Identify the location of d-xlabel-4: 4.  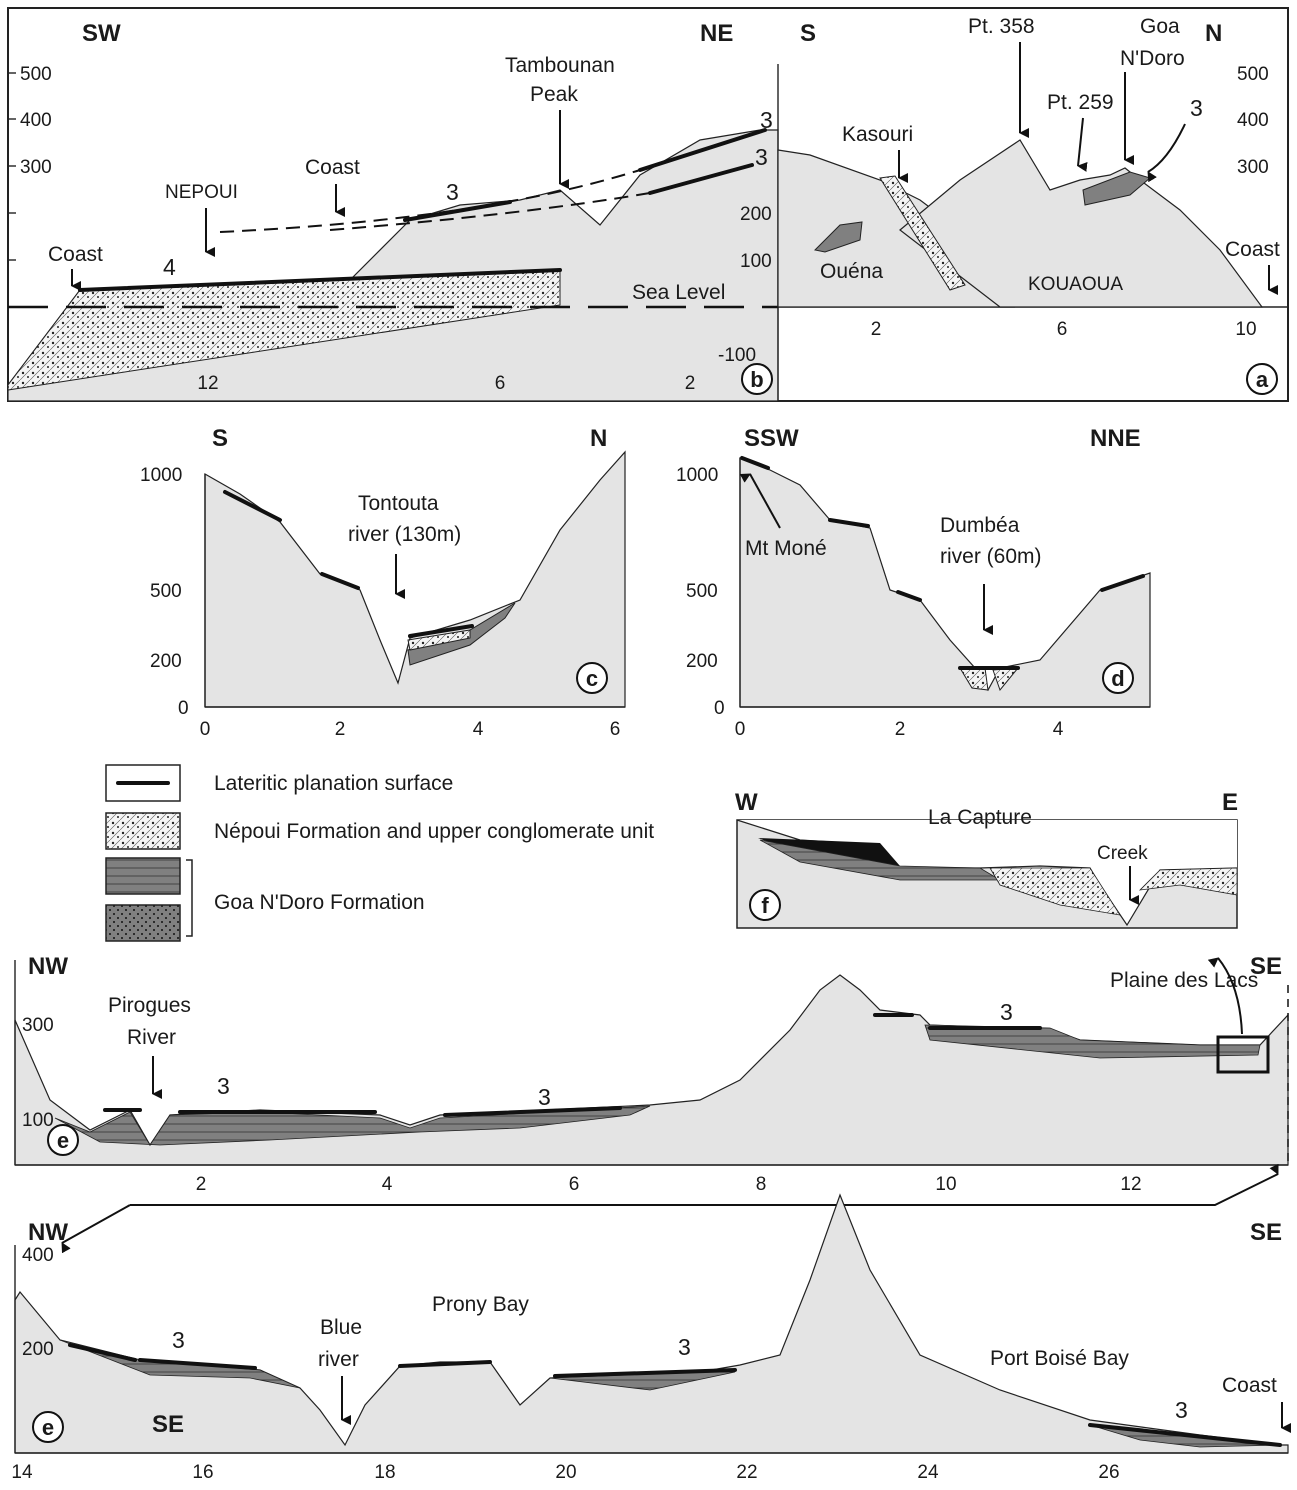
(1058, 729).